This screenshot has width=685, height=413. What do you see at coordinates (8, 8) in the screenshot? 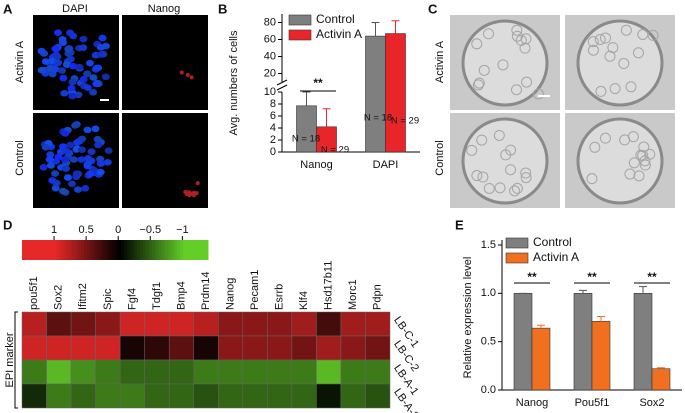
I see `panel-label: A` at bounding box center [8, 8].